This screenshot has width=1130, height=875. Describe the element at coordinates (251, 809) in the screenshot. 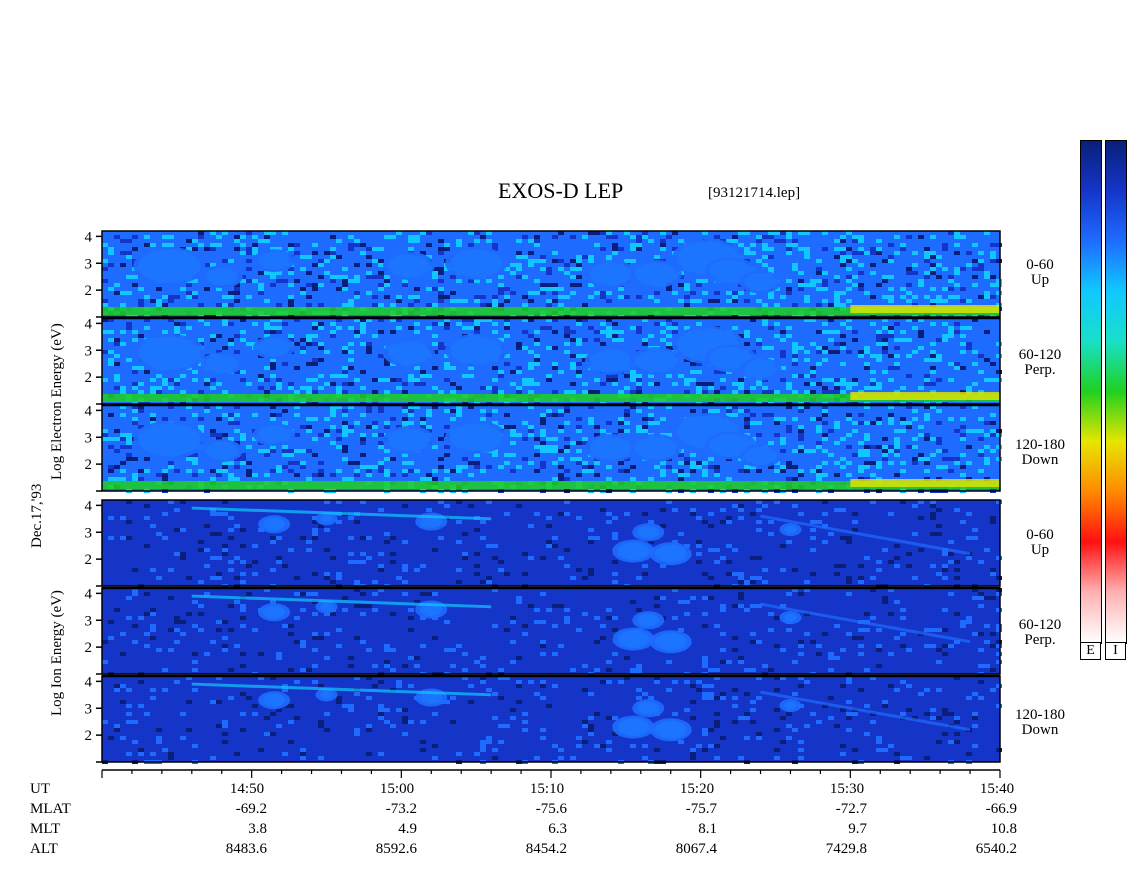

I see `mlat-value: -69.2` at that location.